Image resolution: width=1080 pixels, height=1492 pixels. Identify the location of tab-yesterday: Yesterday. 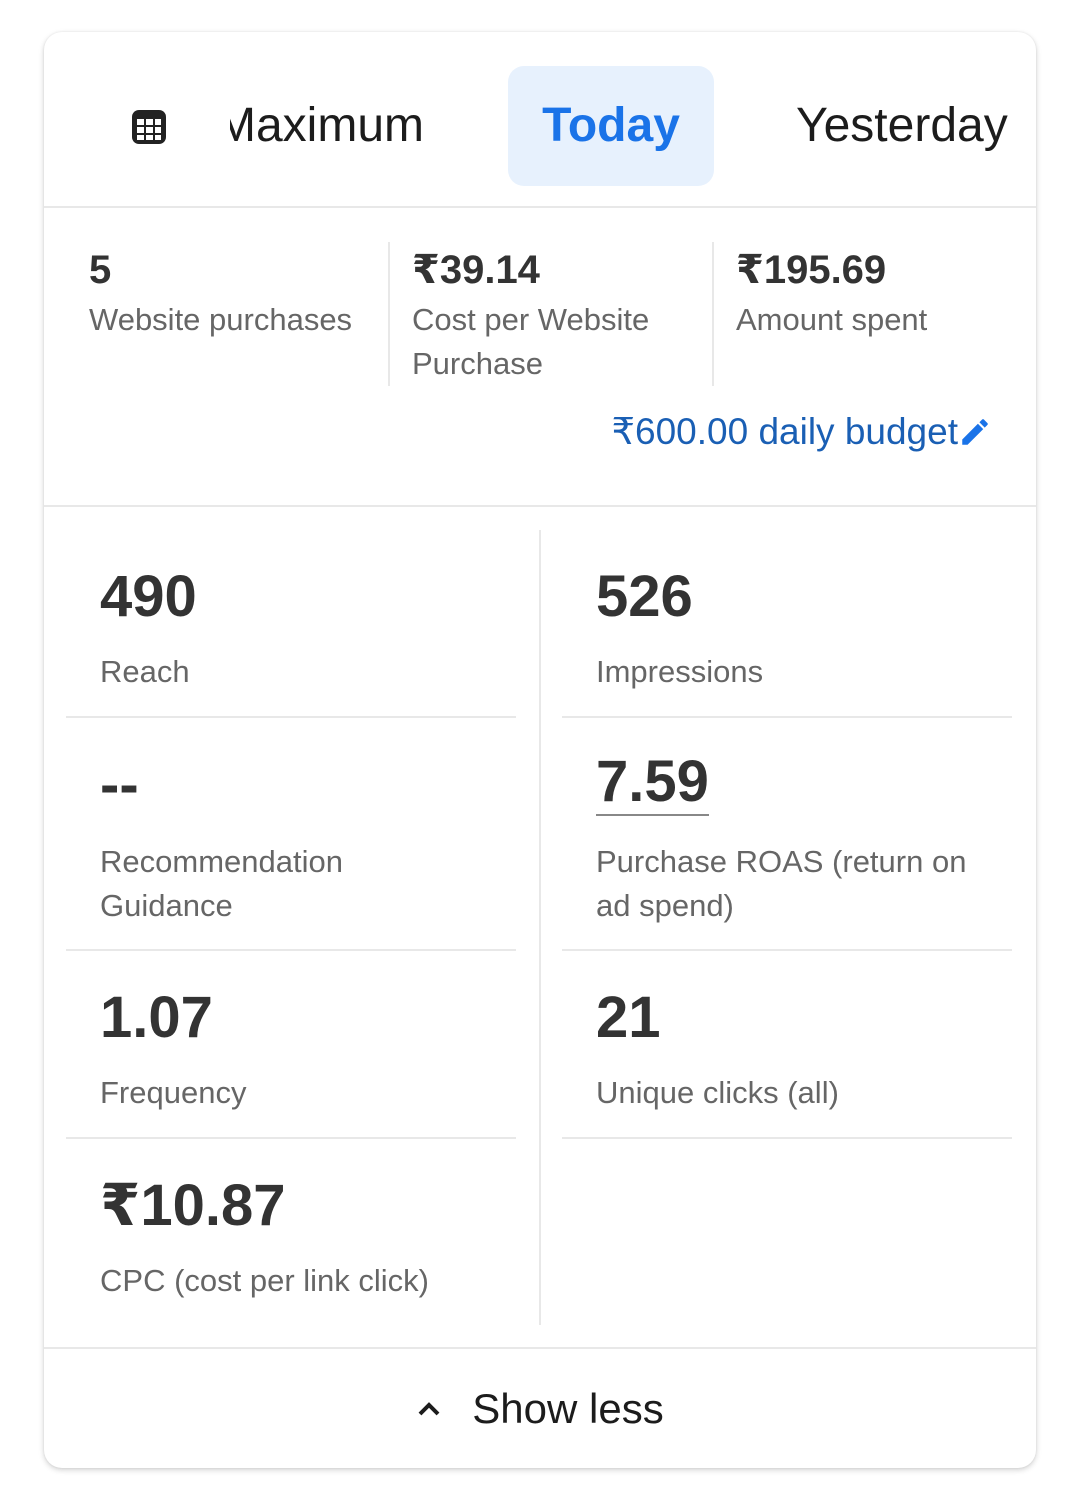
(902, 125).